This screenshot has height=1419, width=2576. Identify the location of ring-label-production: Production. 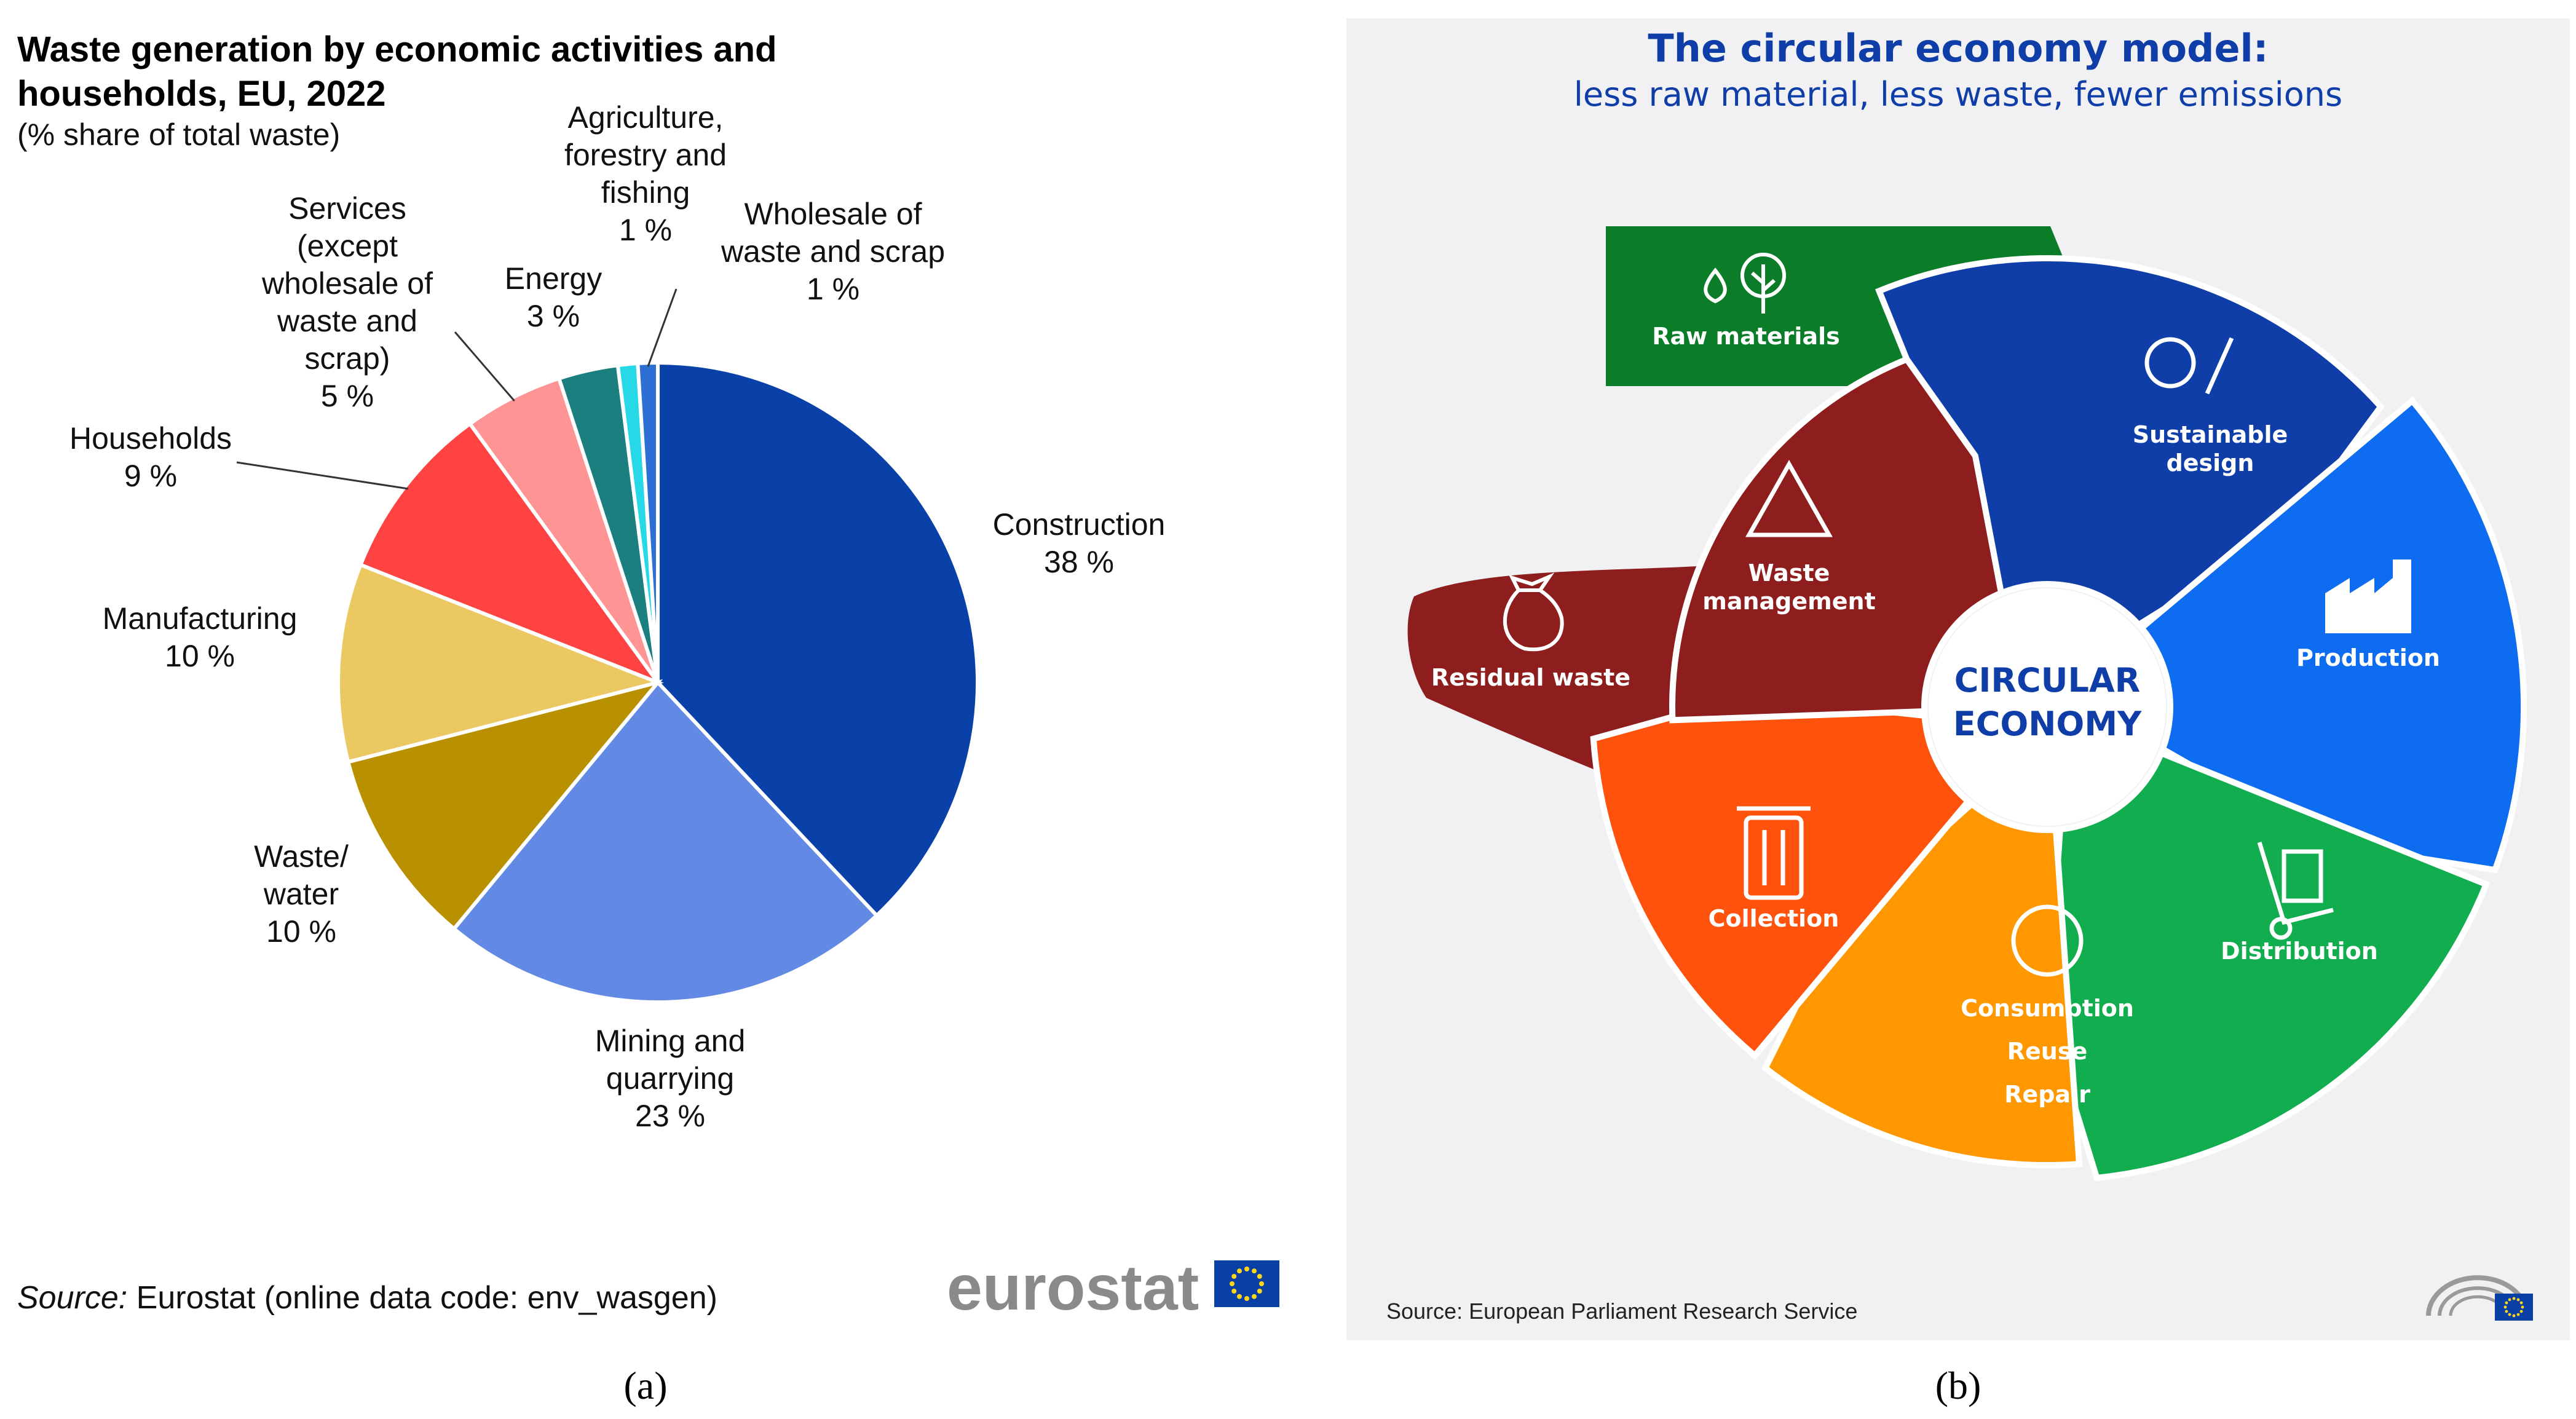
(2368, 657).